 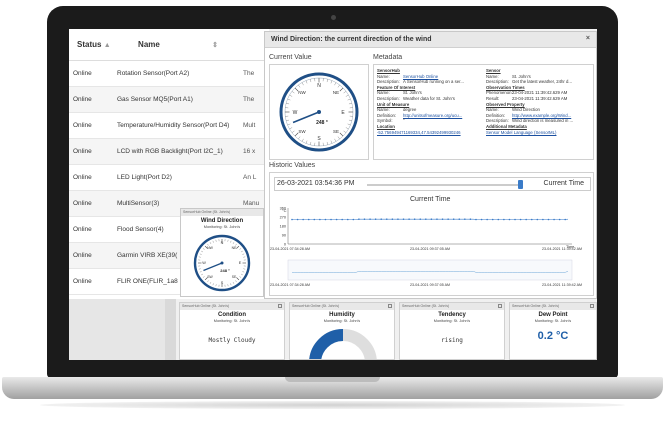 What do you see at coordinates (140, 229) in the screenshot?
I see `name-cell: Flood Sensor(4)` at bounding box center [140, 229].